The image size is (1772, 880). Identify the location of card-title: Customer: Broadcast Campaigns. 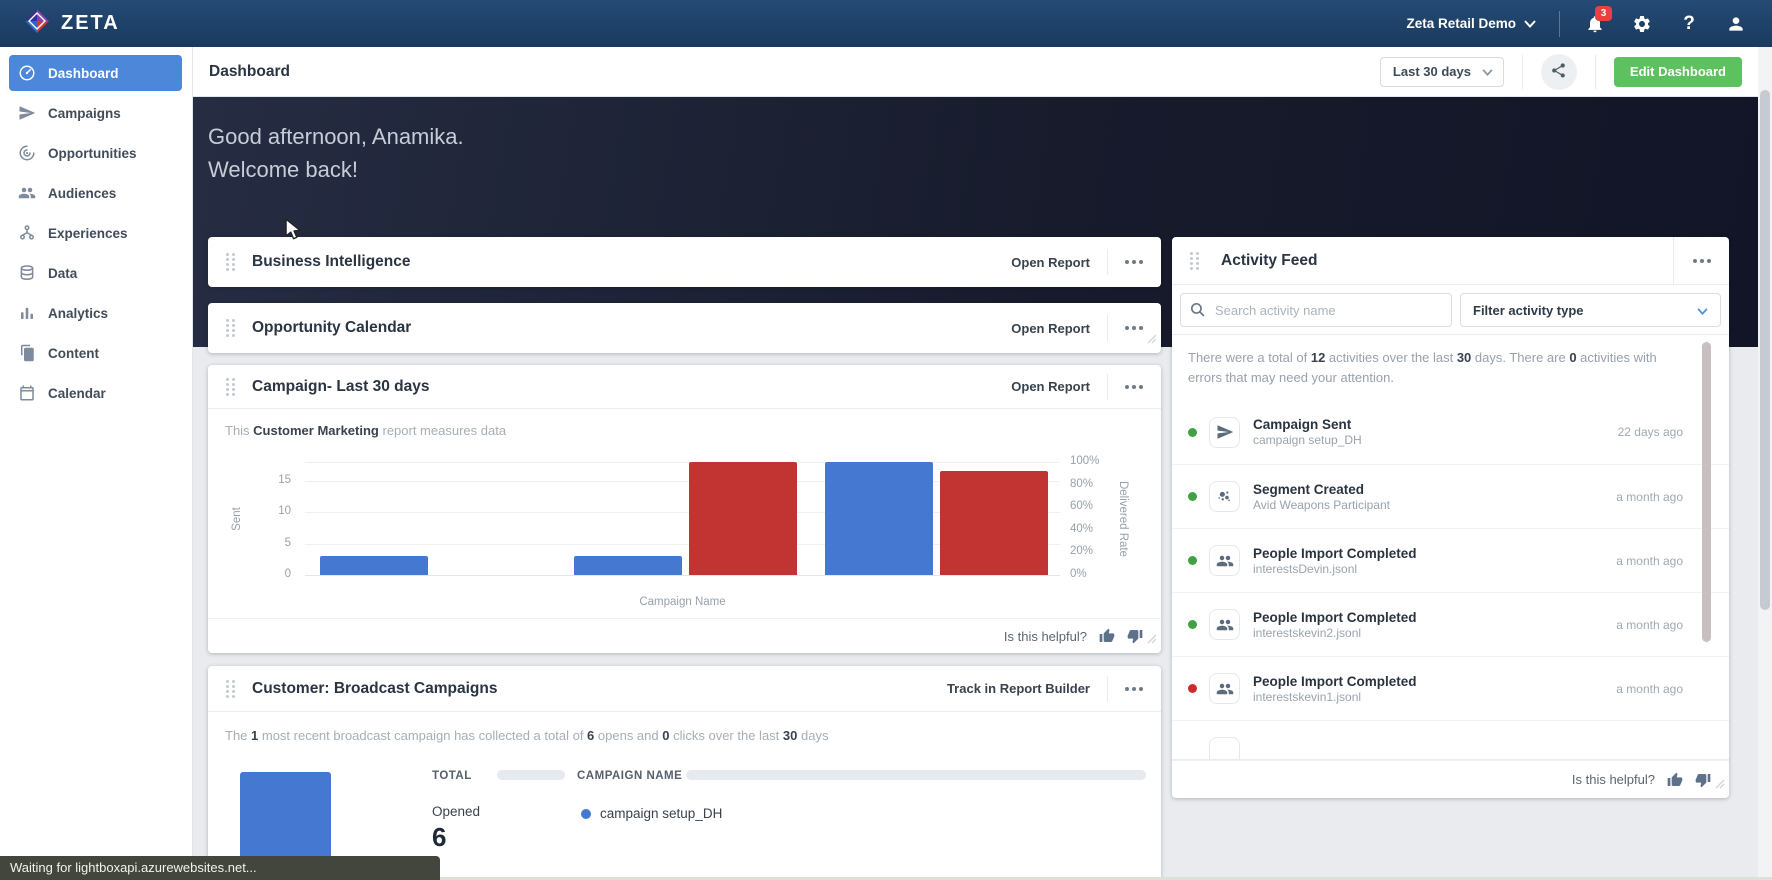
(375, 688).